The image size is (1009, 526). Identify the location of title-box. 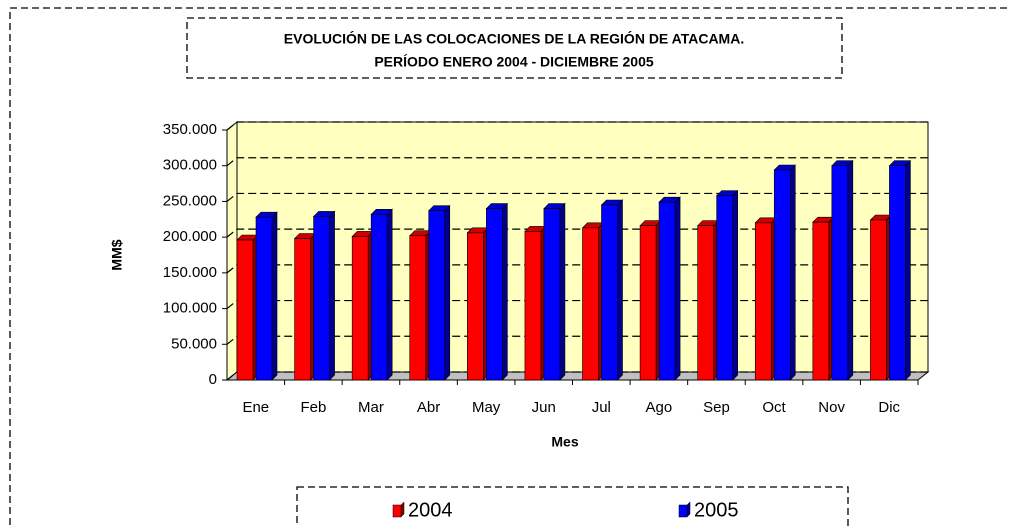
(514, 48).